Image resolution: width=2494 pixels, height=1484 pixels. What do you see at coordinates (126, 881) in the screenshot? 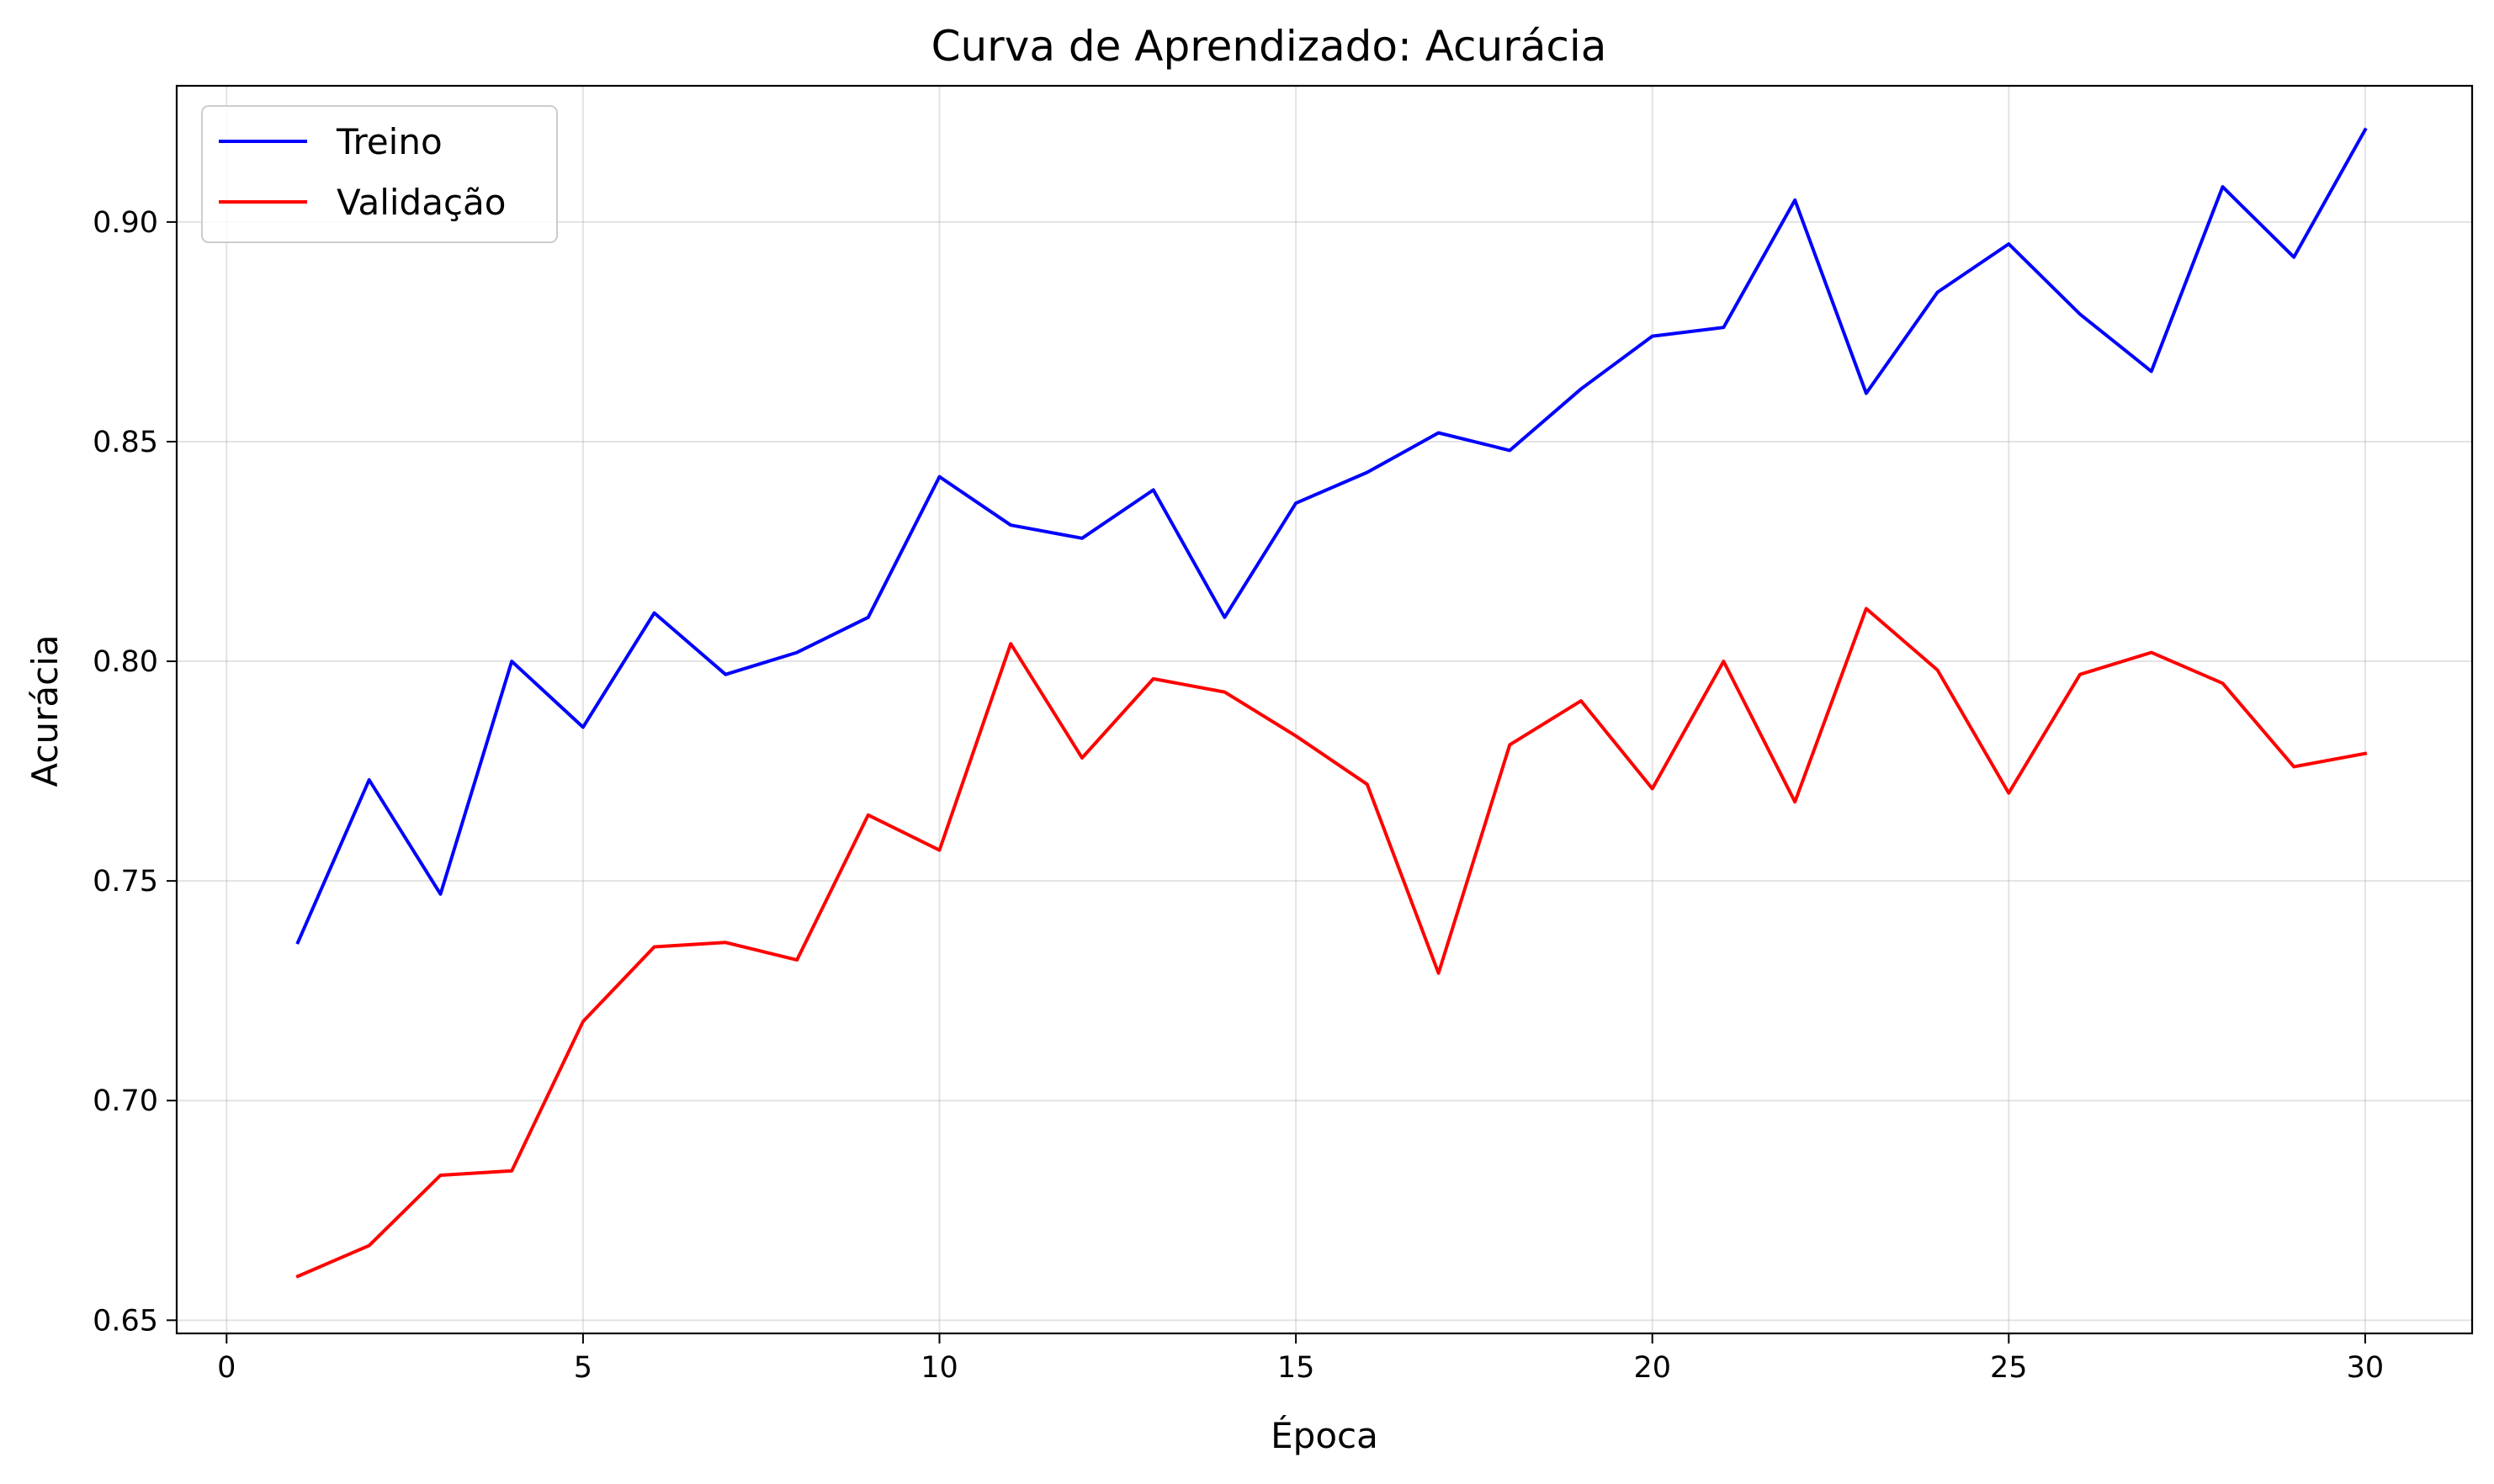
I see `y-tick-label: 0.75` at bounding box center [126, 881].